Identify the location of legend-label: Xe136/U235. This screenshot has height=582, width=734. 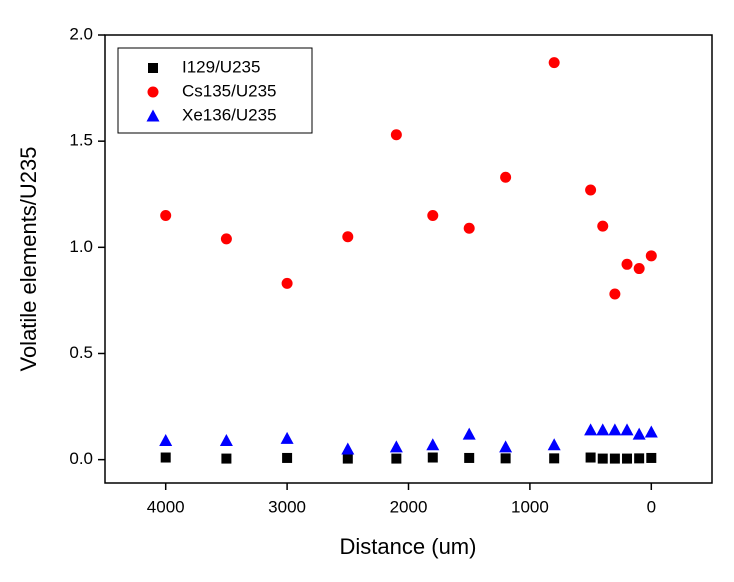
(229, 114).